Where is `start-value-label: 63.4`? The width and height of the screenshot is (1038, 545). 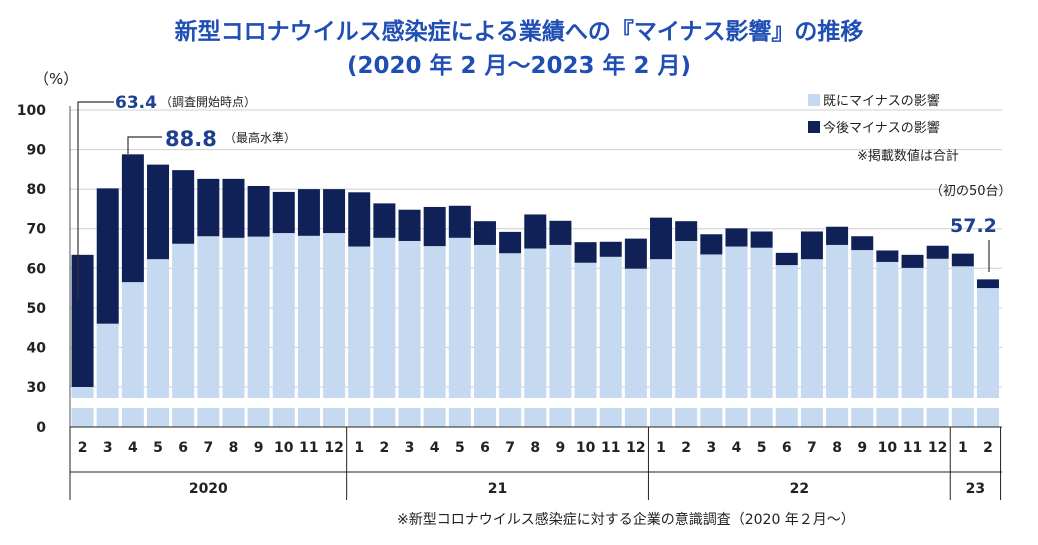
start-value-label: 63.4 is located at coordinates (136, 103).